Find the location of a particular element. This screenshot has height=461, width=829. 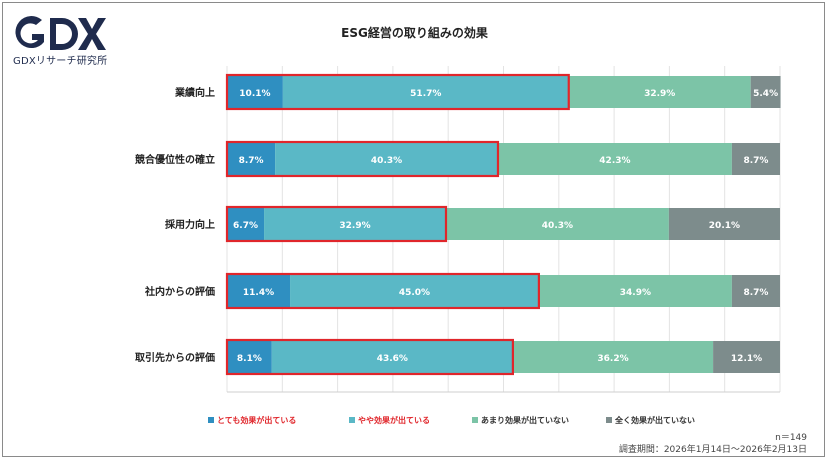

data-label: 6.7% is located at coordinates (245, 226).